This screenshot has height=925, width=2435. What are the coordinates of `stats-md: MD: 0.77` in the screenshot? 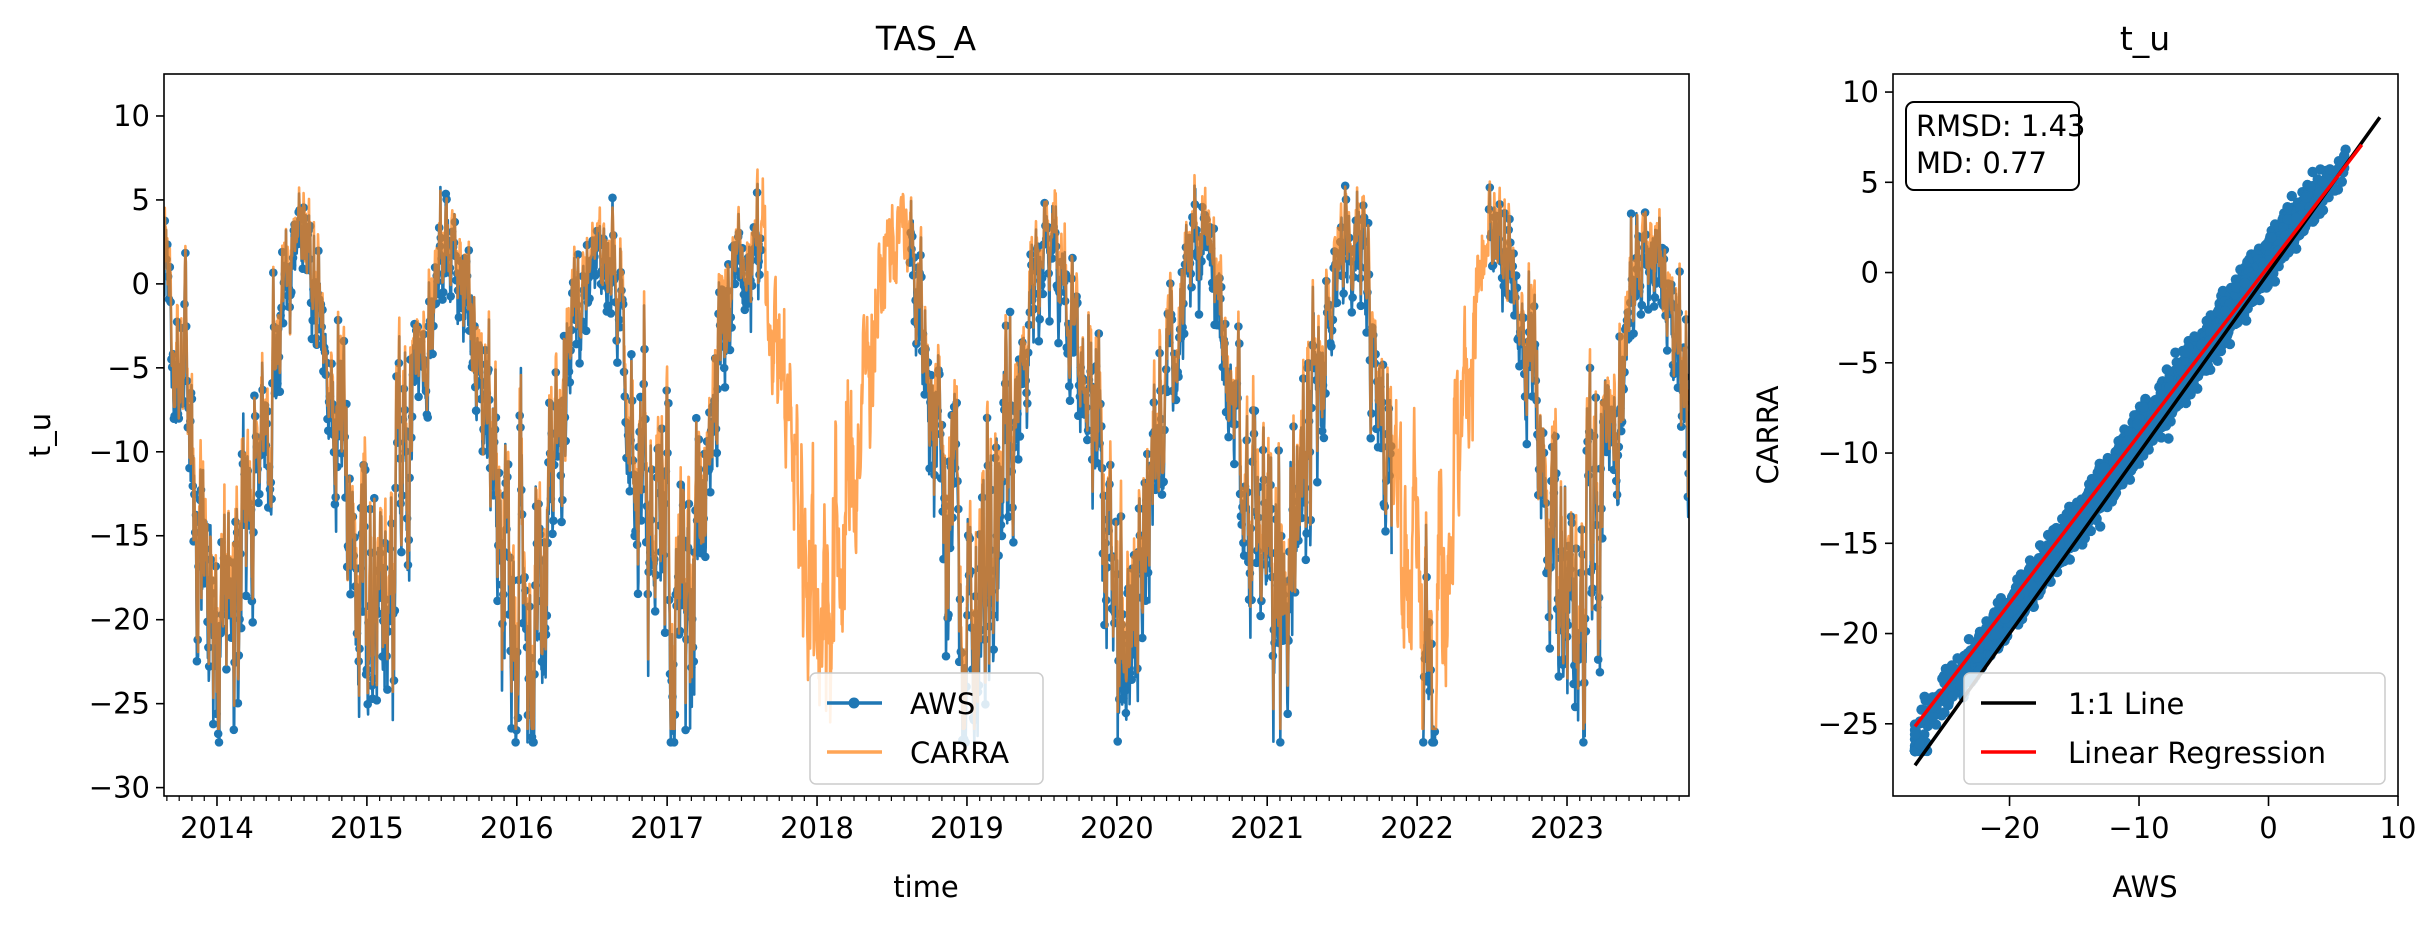 It's located at (1981, 163).